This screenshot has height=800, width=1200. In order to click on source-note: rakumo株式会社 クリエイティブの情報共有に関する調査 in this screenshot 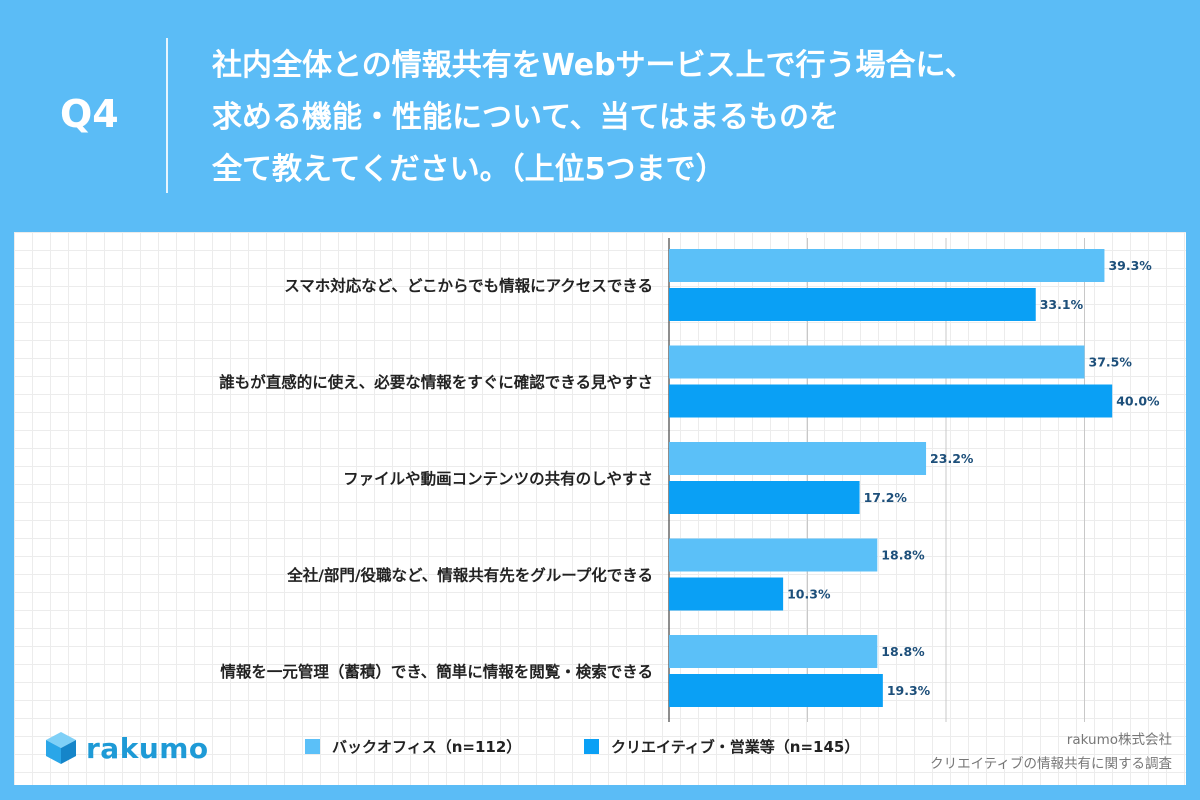, I will do `click(1051, 752)`.